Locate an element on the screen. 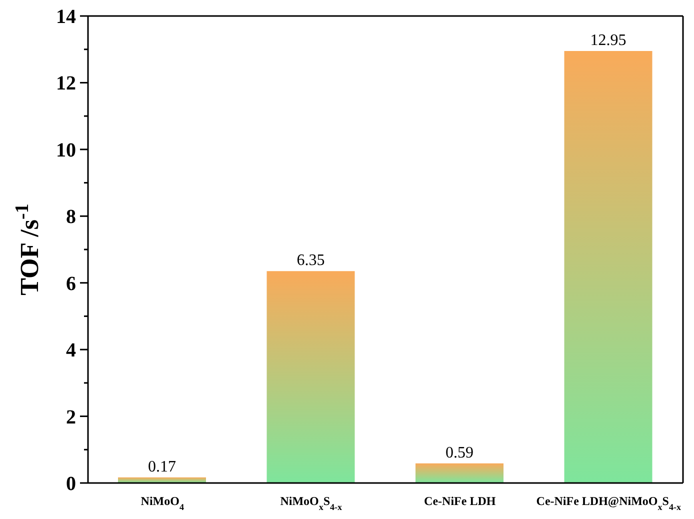 This screenshot has height=519, width=694. y-tick-label: 2 is located at coordinates (71, 417).